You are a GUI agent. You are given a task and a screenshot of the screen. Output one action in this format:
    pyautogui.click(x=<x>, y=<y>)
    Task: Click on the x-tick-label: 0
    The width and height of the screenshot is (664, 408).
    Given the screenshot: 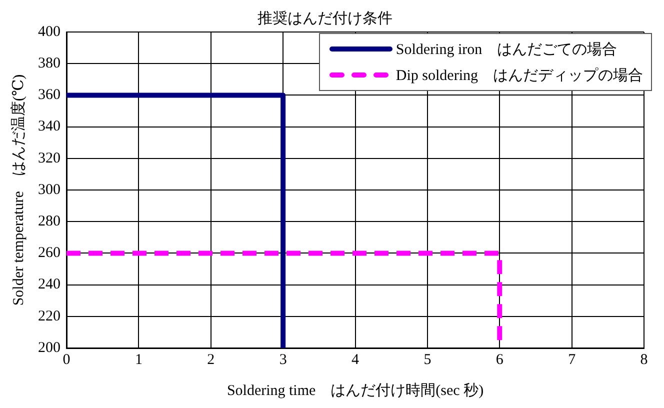 What is the action you would take?
    pyautogui.click(x=66, y=360)
    